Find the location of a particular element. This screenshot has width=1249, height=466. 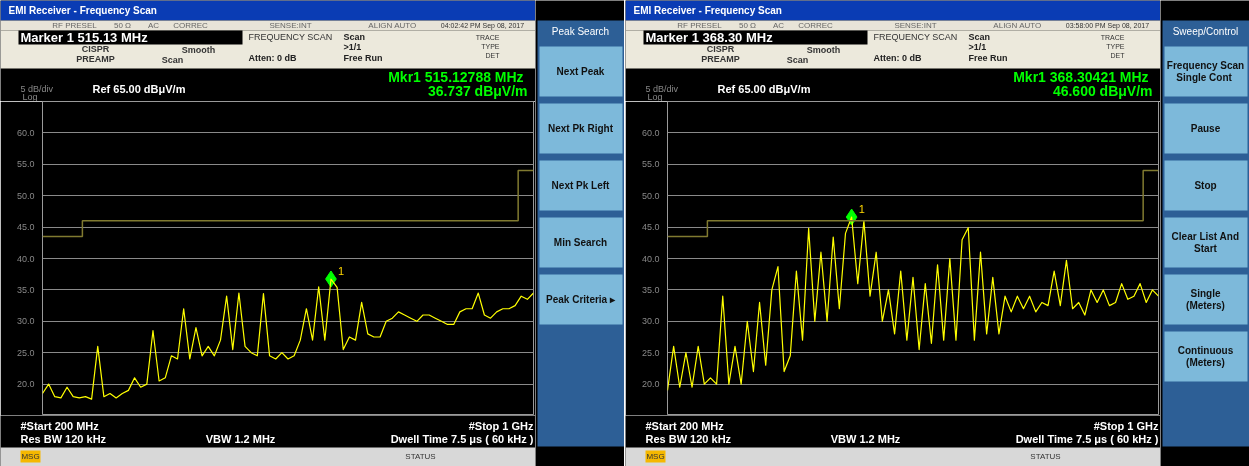

text: Next Pk Left is located at coordinates (581, 185).